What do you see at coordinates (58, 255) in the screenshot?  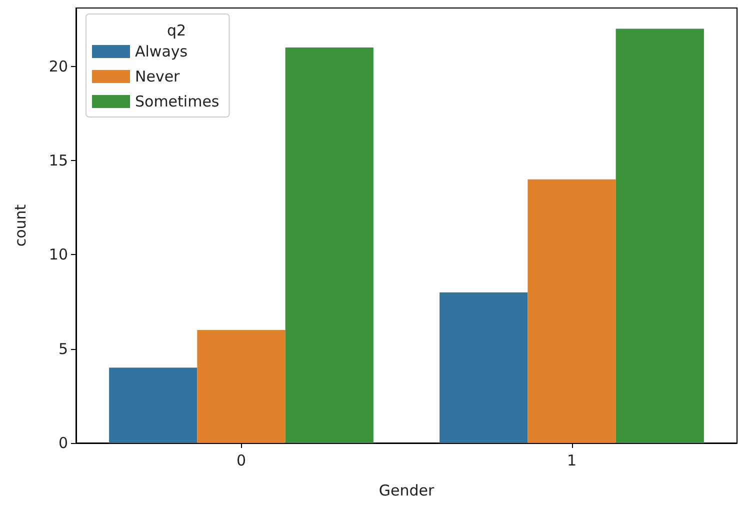 I see `y-tick-label: 10` at bounding box center [58, 255].